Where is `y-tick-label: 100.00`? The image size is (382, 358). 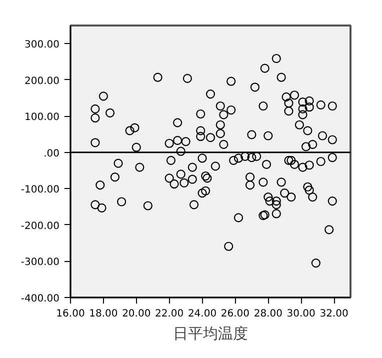
y-tick-label: 100.00 is located at coordinates (42, 118).